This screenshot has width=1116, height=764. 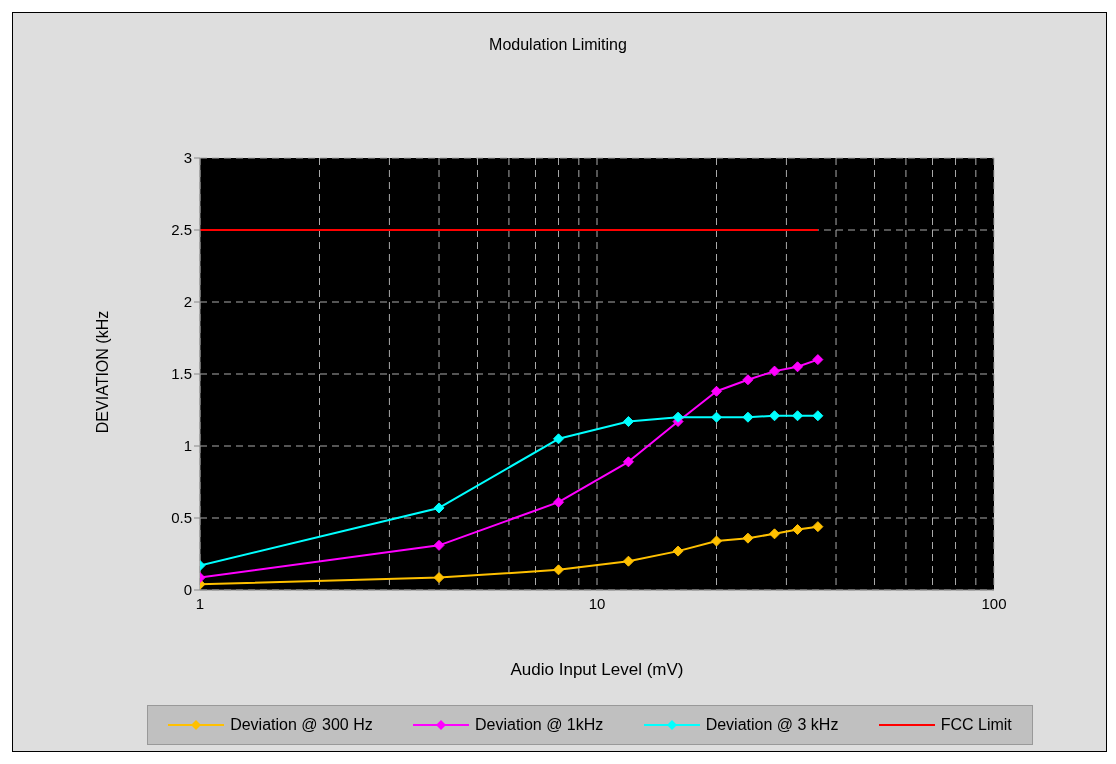 What do you see at coordinates (181, 518) in the screenshot?
I see `y-tick-label: 0.5` at bounding box center [181, 518].